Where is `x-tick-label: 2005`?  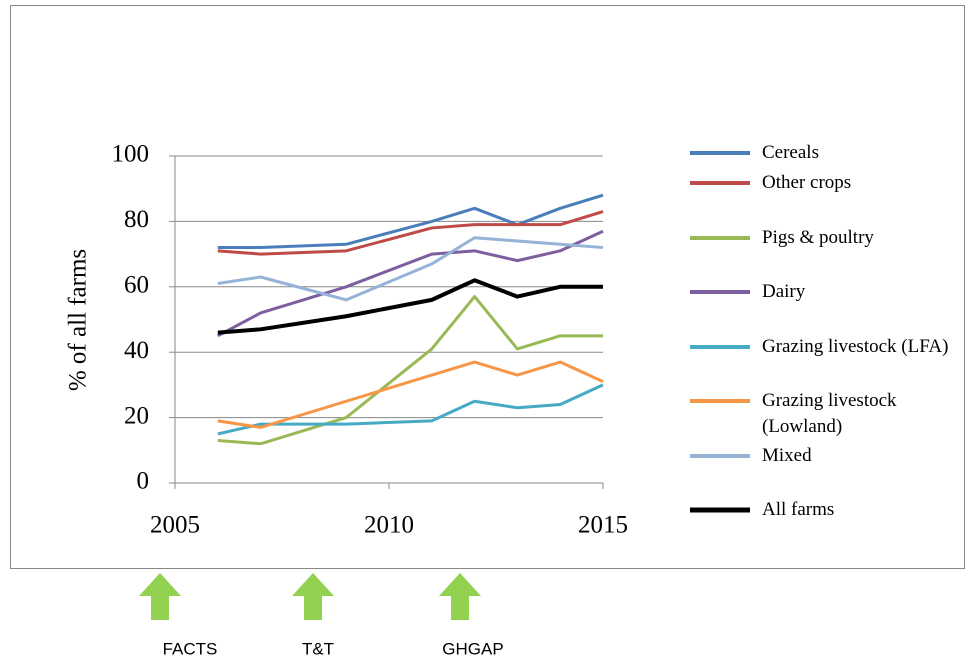 x-tick-label: 2005 is located at coordinates (175, 525).